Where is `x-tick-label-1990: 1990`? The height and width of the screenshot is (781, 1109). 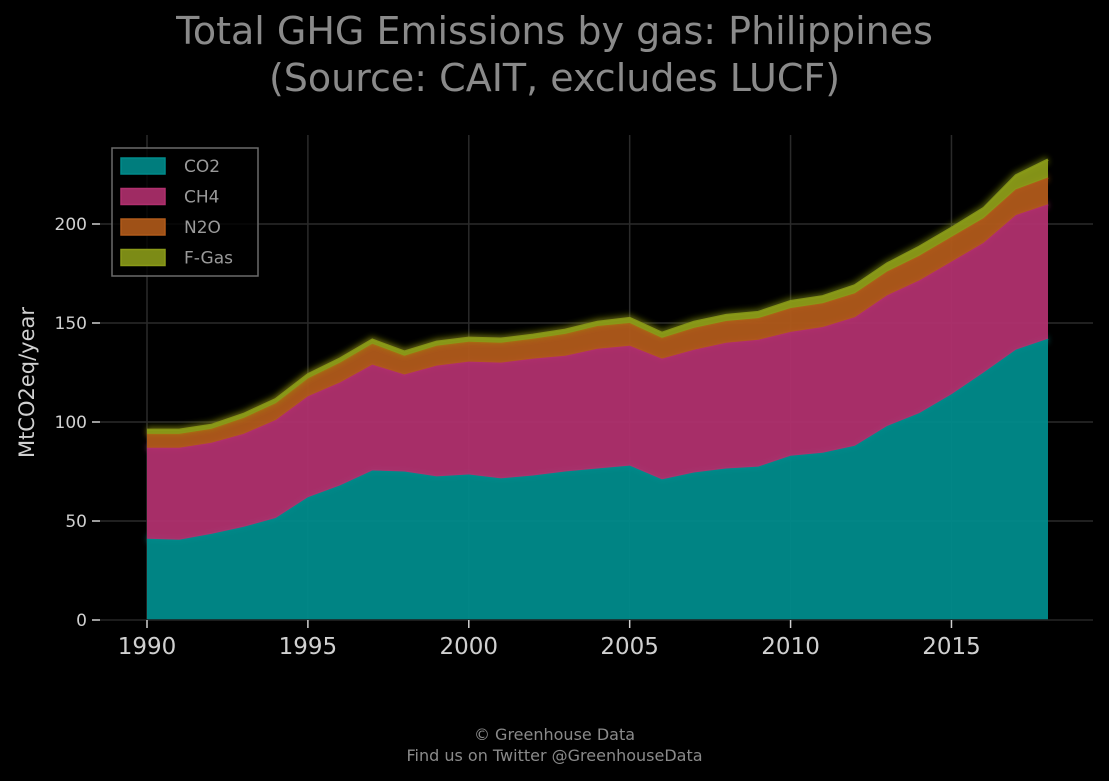 x-tick-label-1990: 1990 is located at coordinates (147, 647).